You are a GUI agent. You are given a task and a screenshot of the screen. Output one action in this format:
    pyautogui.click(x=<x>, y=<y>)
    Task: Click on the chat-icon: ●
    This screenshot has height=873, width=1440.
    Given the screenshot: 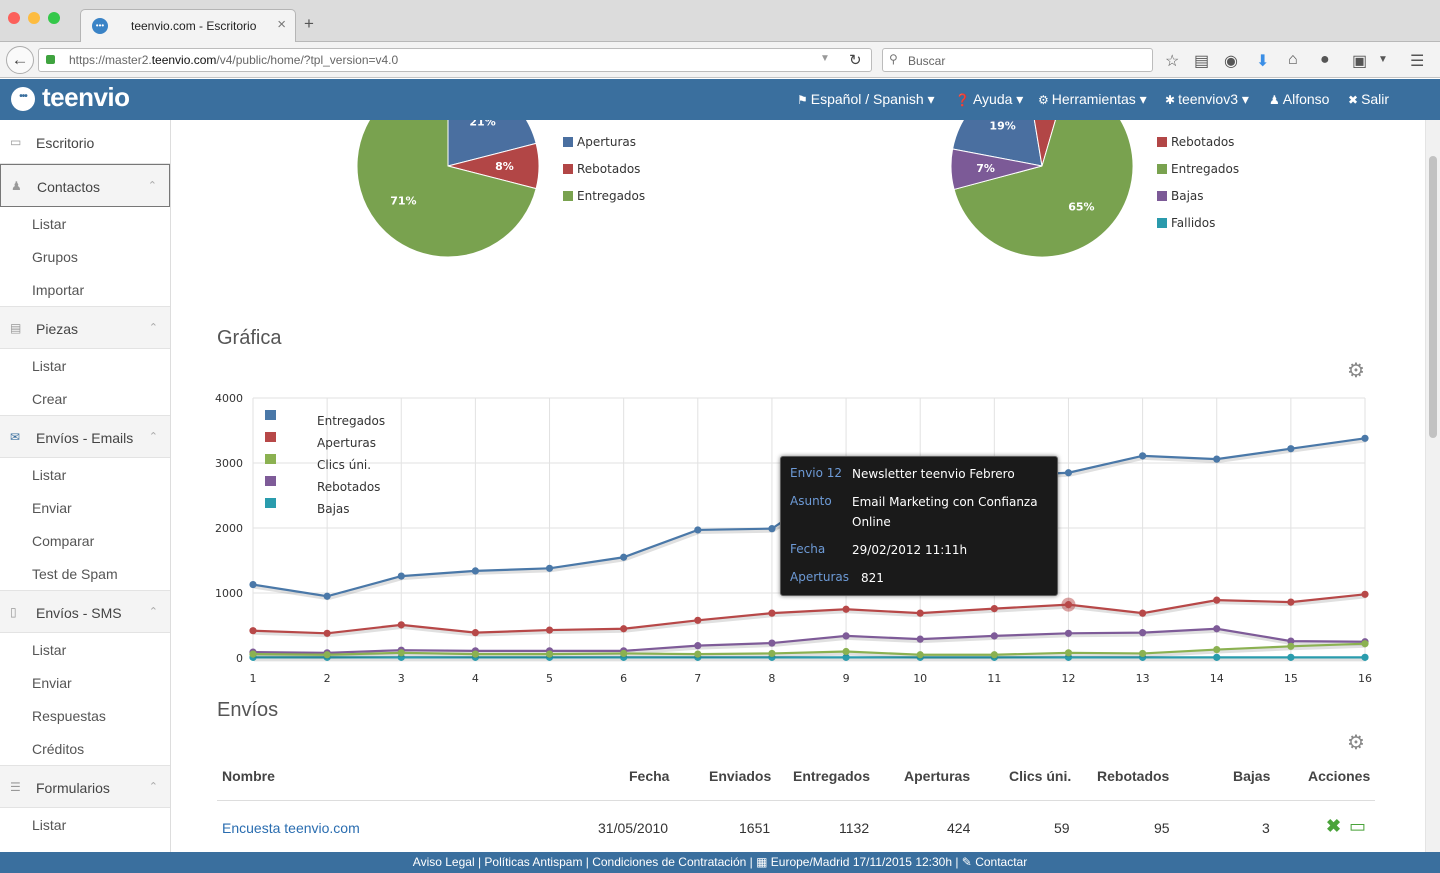 What is the action you would take?
    pyautogui.click(x=1325, y=59)
    